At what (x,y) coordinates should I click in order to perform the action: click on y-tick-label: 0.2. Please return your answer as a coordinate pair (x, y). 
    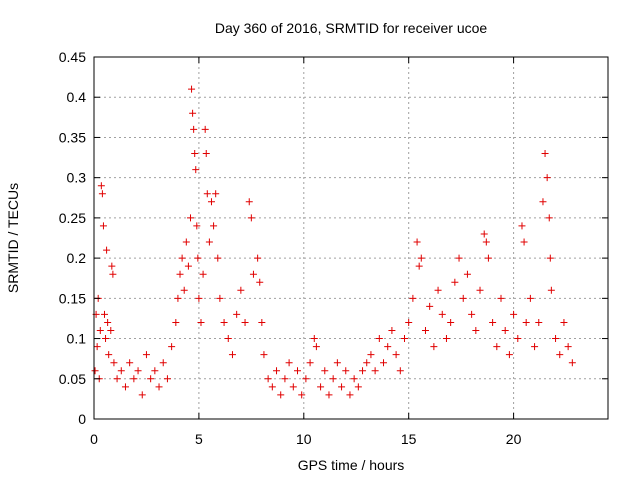
    Looking at the image, I should click on (77, 258).